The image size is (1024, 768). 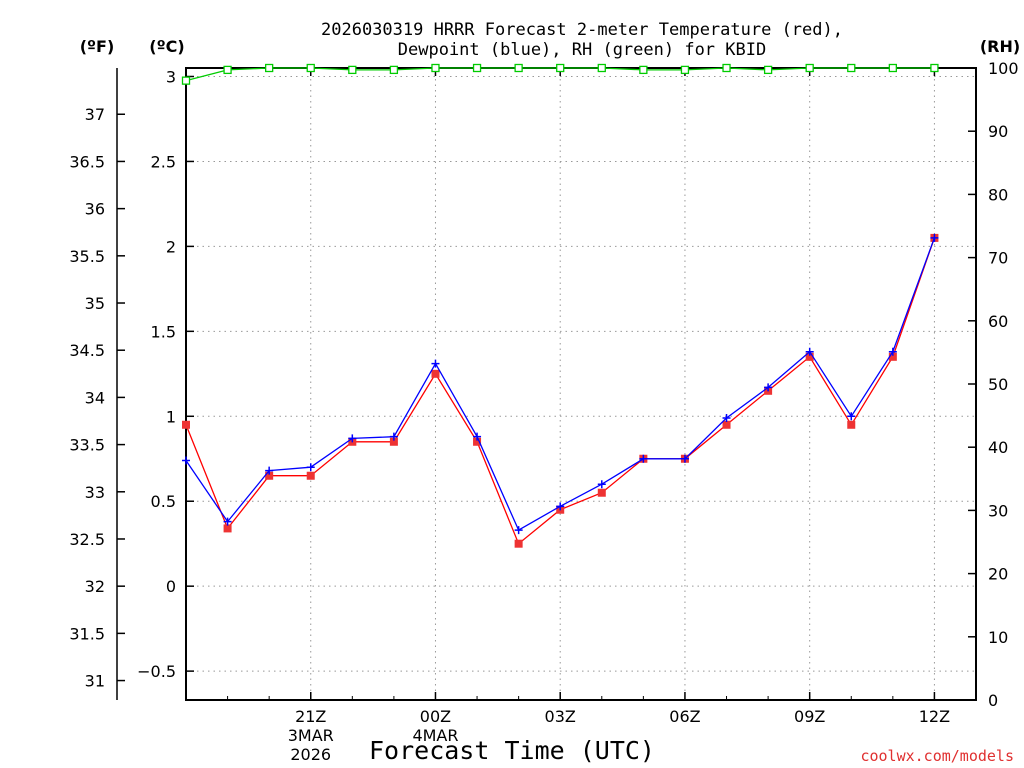 I want to click on fahrenheit-tick-label: 35, so click(x=95, y=303).